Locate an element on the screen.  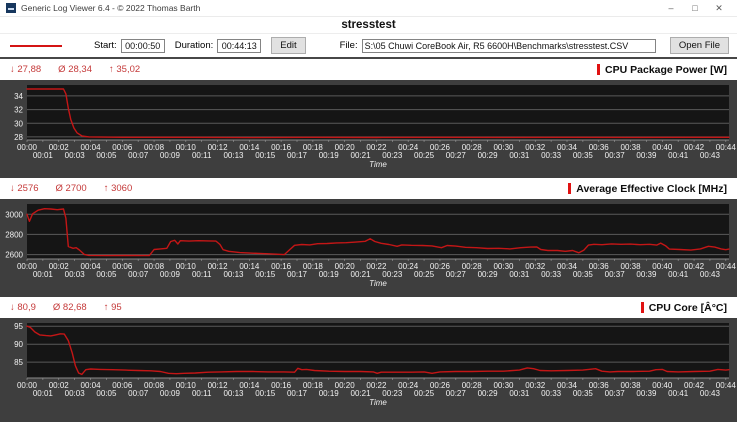
stat-avg: Ø 82,68 is located at coordinates (69, 307).